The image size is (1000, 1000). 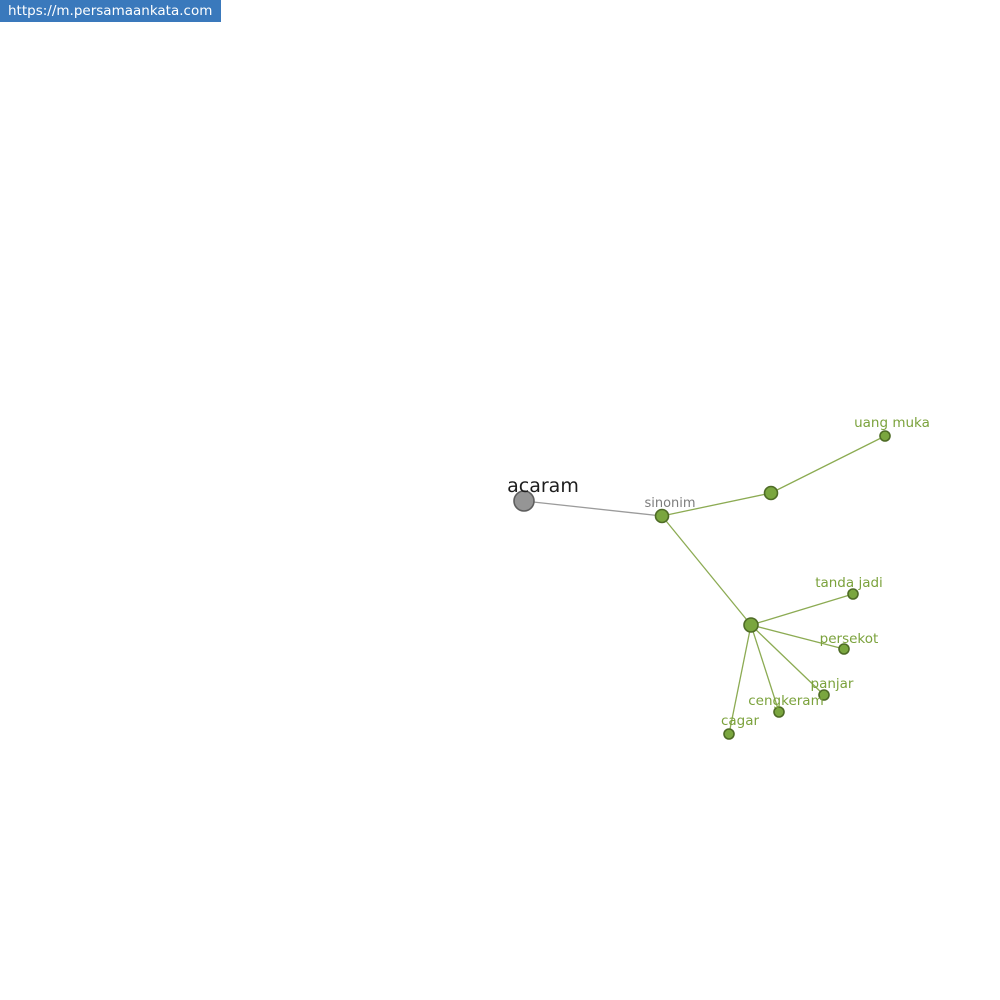 I want to click on graph-node-label-panjar: panjar, so click(x=832, y=684).